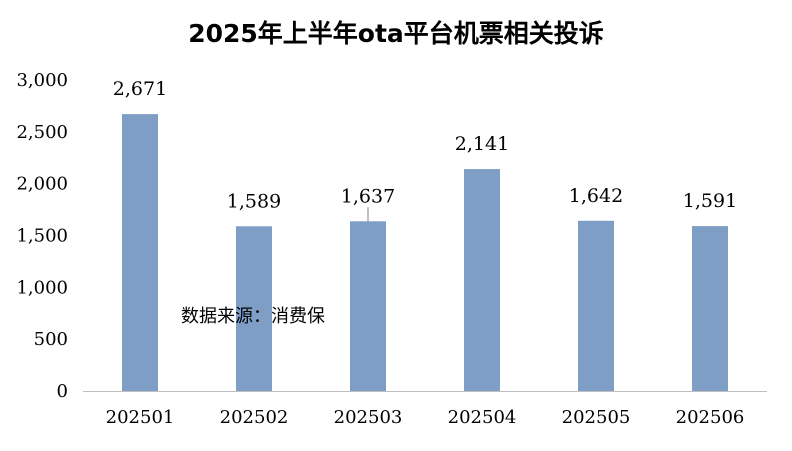 The image size is (792, 451). I want to click on y-axis: 0 500 1,000 1,500 2,000 2,500 3,000, so click(42, 236).